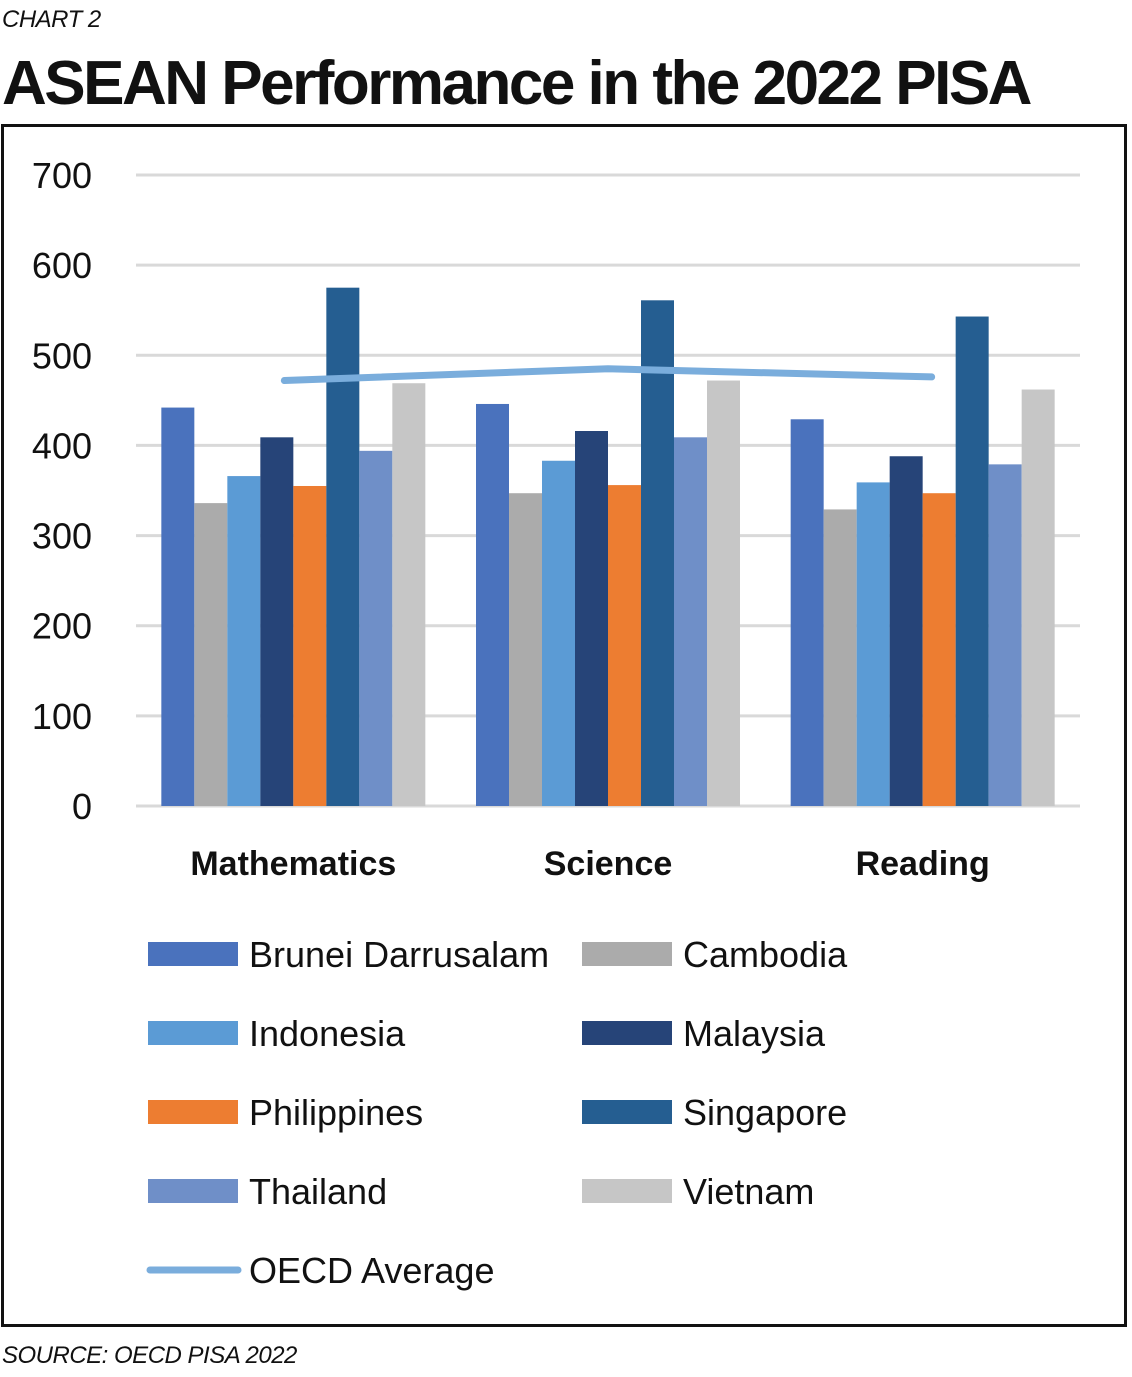 This screenshot has width=1132, height=1377. I want to click on y-tick-label: 300, so click(62, 536).